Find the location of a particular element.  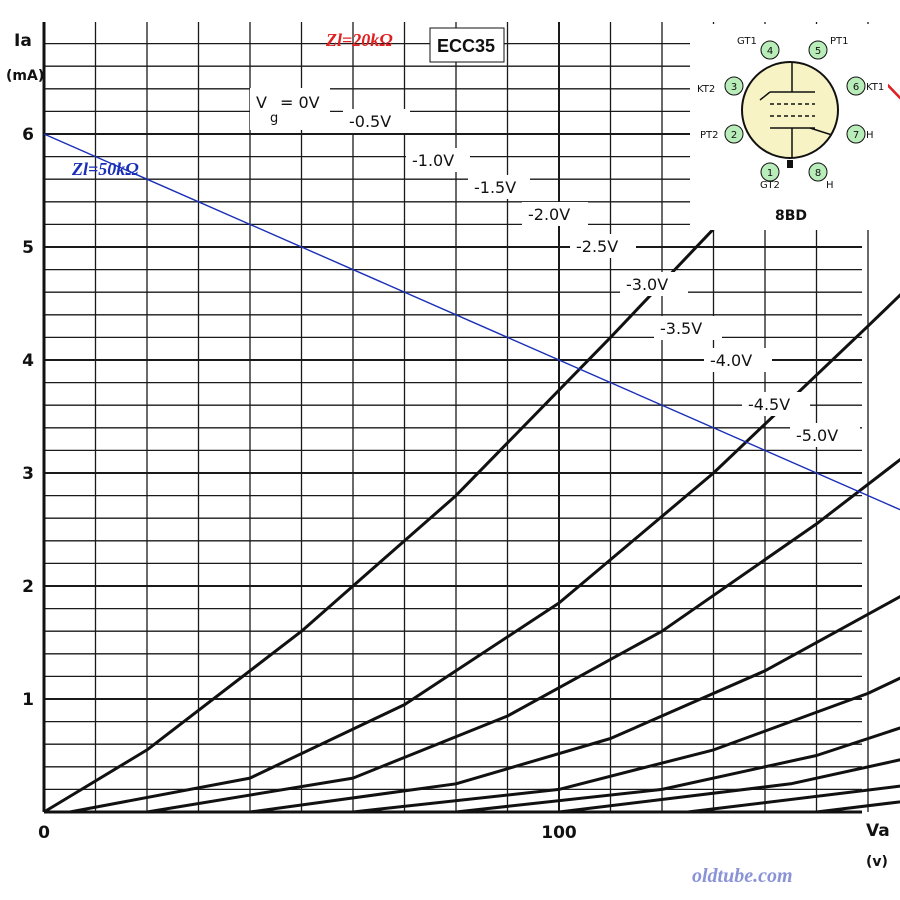

pin-8-icon is located at coordinates (818, 172).